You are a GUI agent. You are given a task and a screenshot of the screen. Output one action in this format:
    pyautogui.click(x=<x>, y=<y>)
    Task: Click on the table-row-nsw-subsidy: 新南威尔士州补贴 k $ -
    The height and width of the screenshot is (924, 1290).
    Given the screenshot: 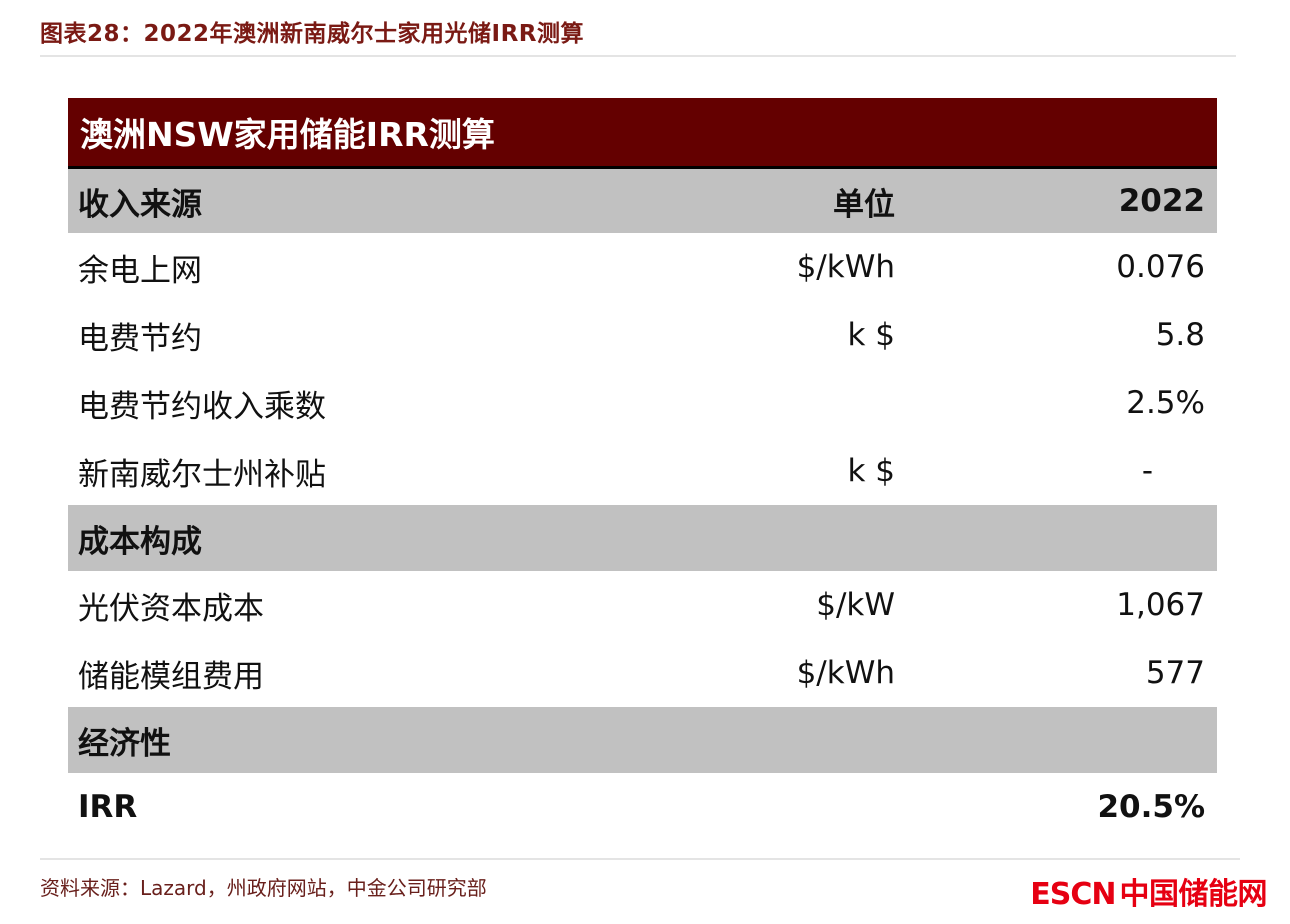 What is the action you would take?
    pyautogui.click(x=642, y=471)
    